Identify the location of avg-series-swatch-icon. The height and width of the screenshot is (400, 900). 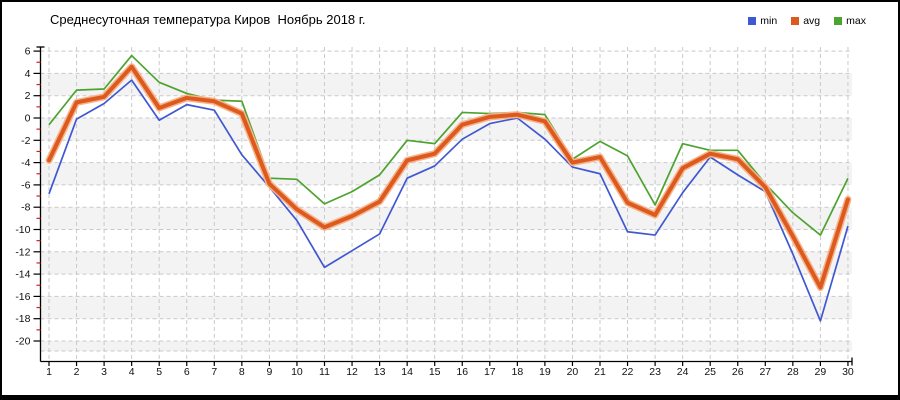
(795, 21).